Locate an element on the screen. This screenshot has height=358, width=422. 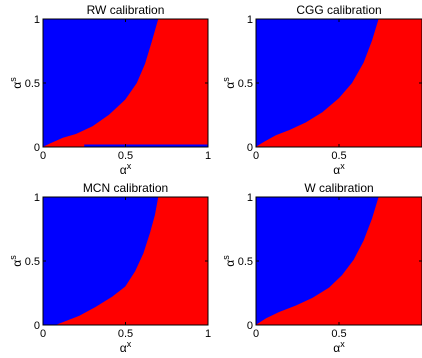
chart-title: CGG calibration is located at coordinates (338, 10).